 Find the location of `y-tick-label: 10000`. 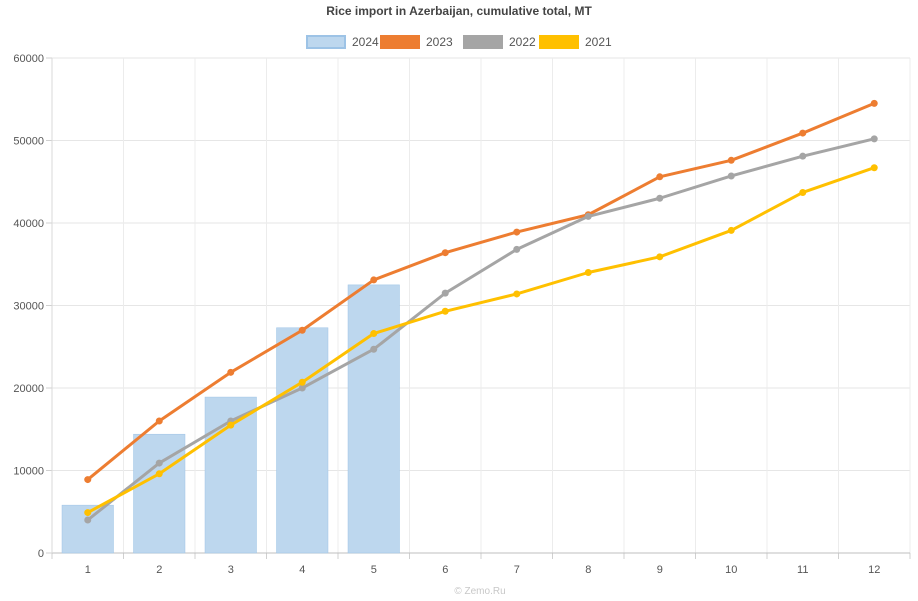

y-tick-label: 10000 is located at coordinates (28, 472).